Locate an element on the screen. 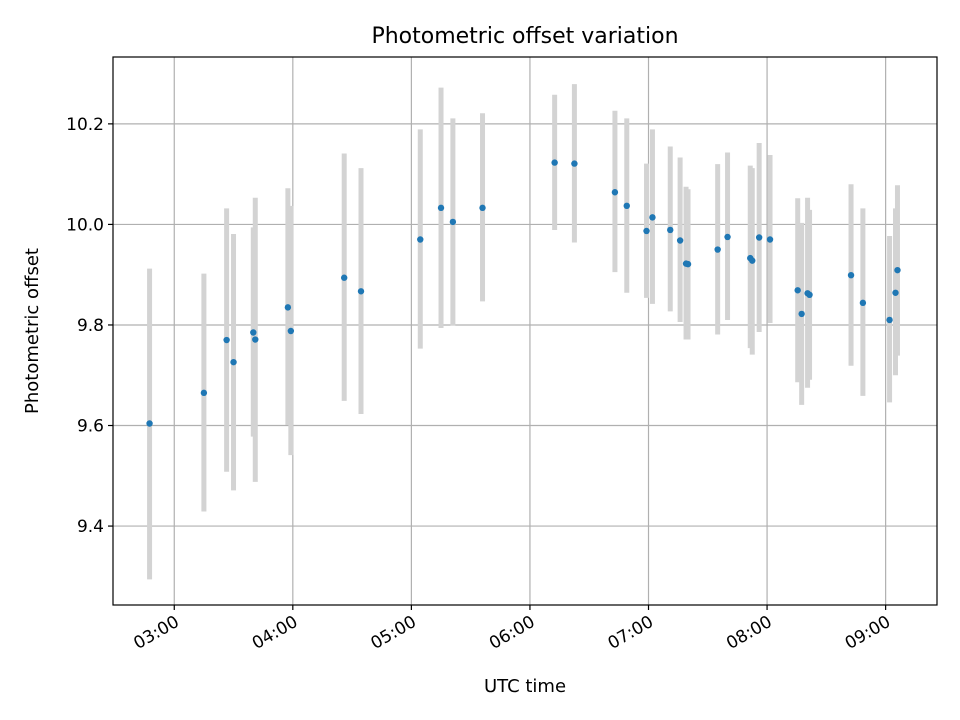 This screenshot has height=720, width=960. chart-title: Photometric offset variation is located at coordinates (524, 36).